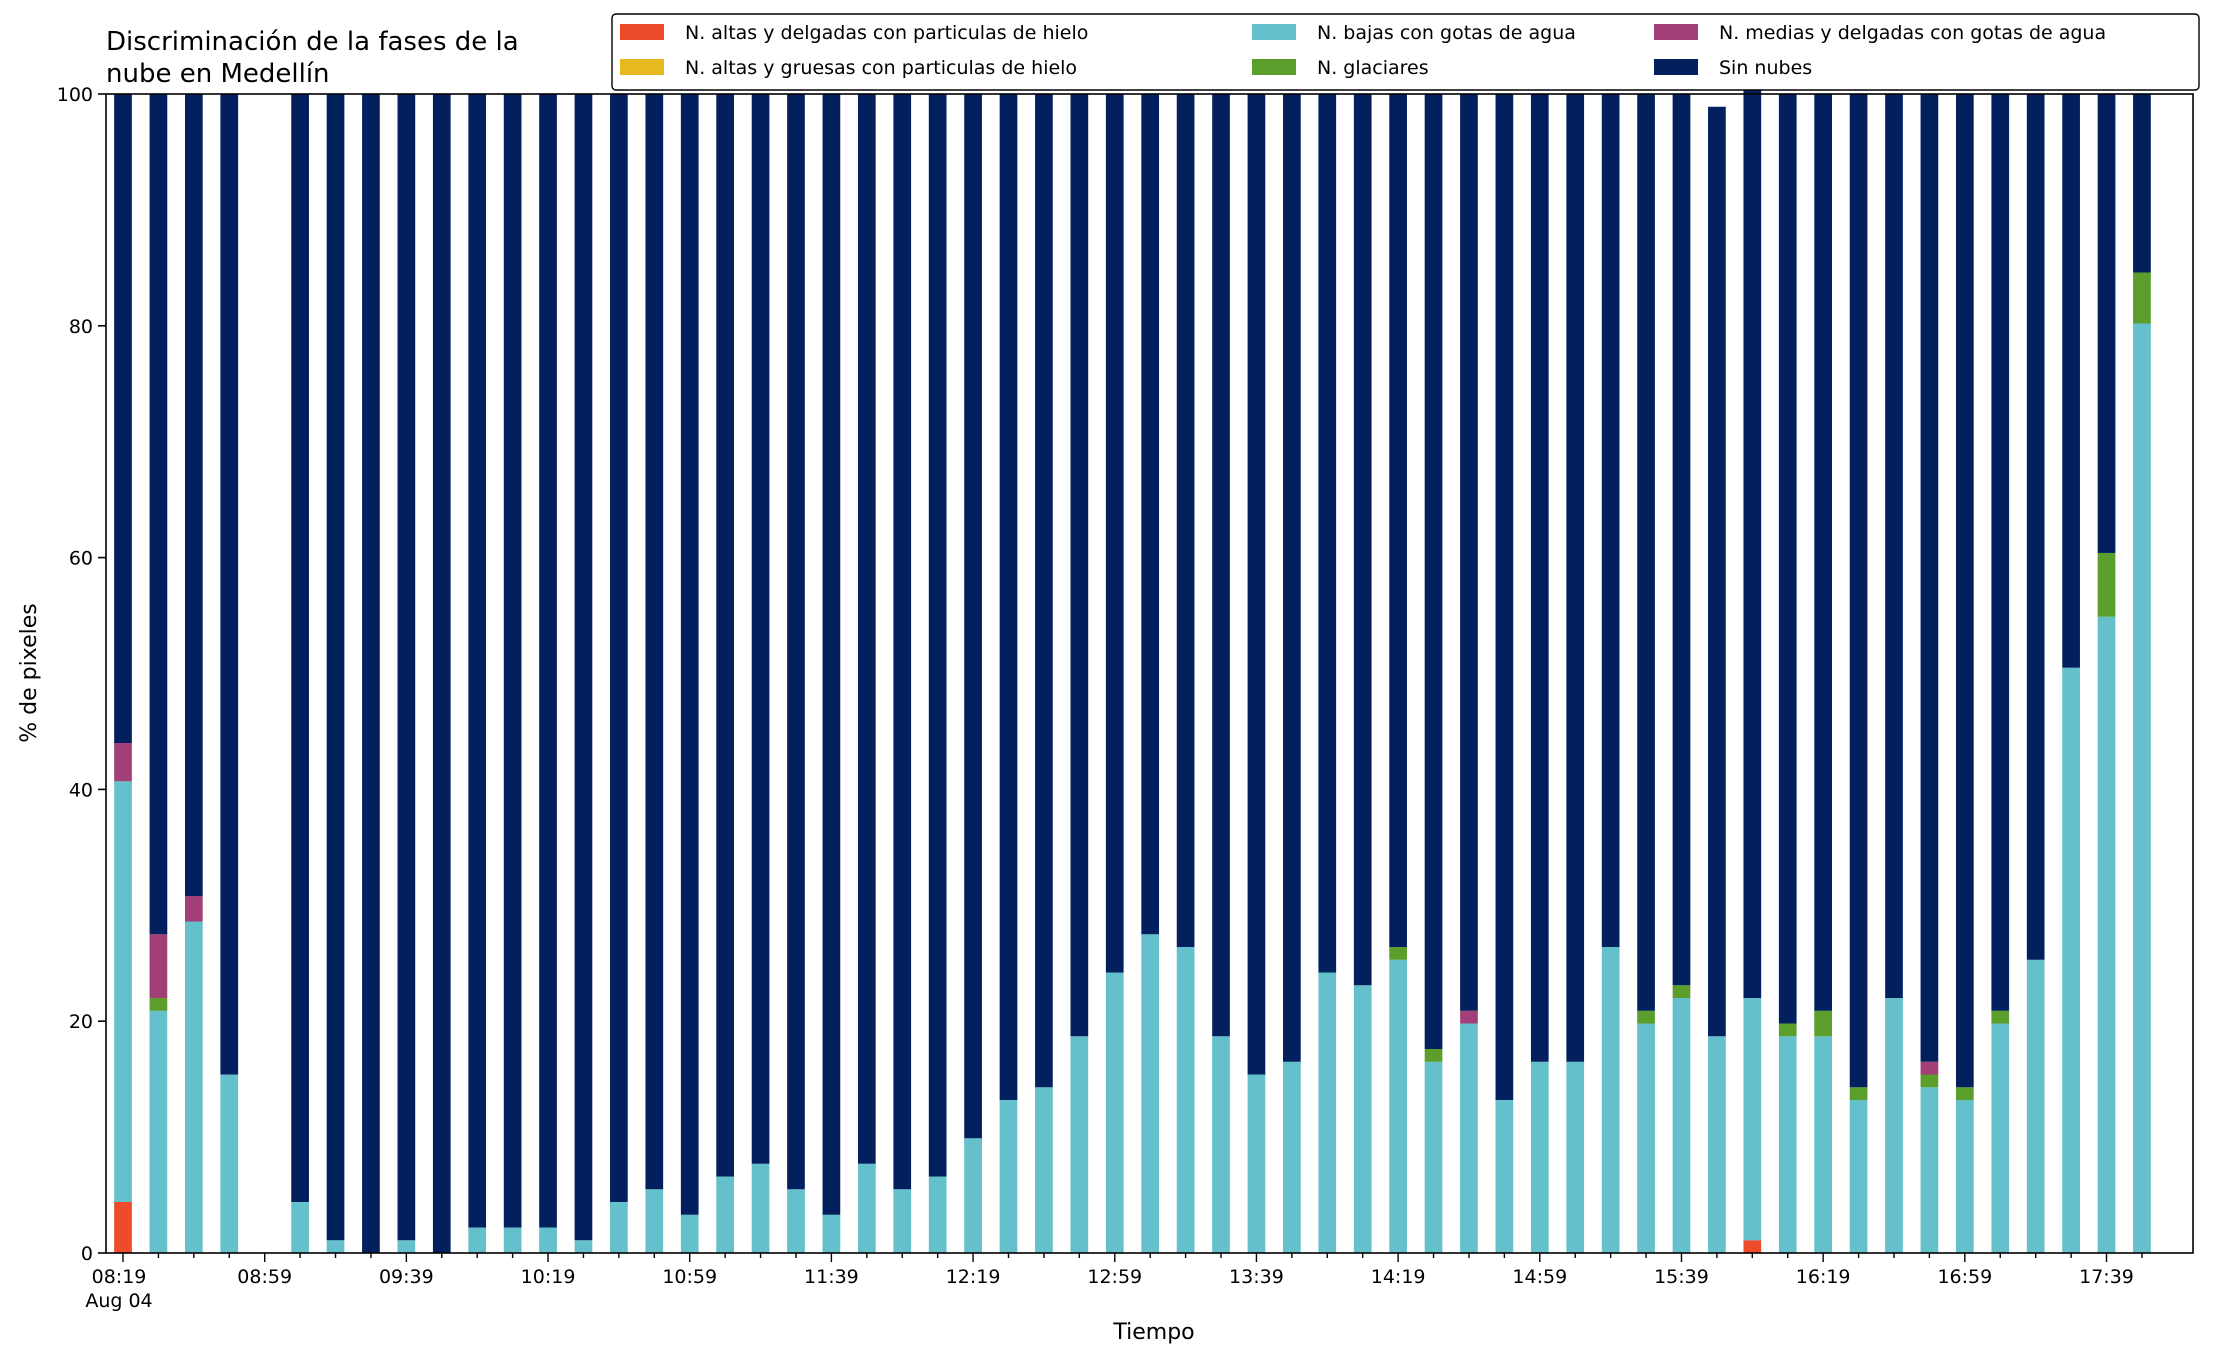 This screenshot has width=2216, height=1355. I want to click on legend-label: N. bajas con gotas de agua, so click(1446, 33).